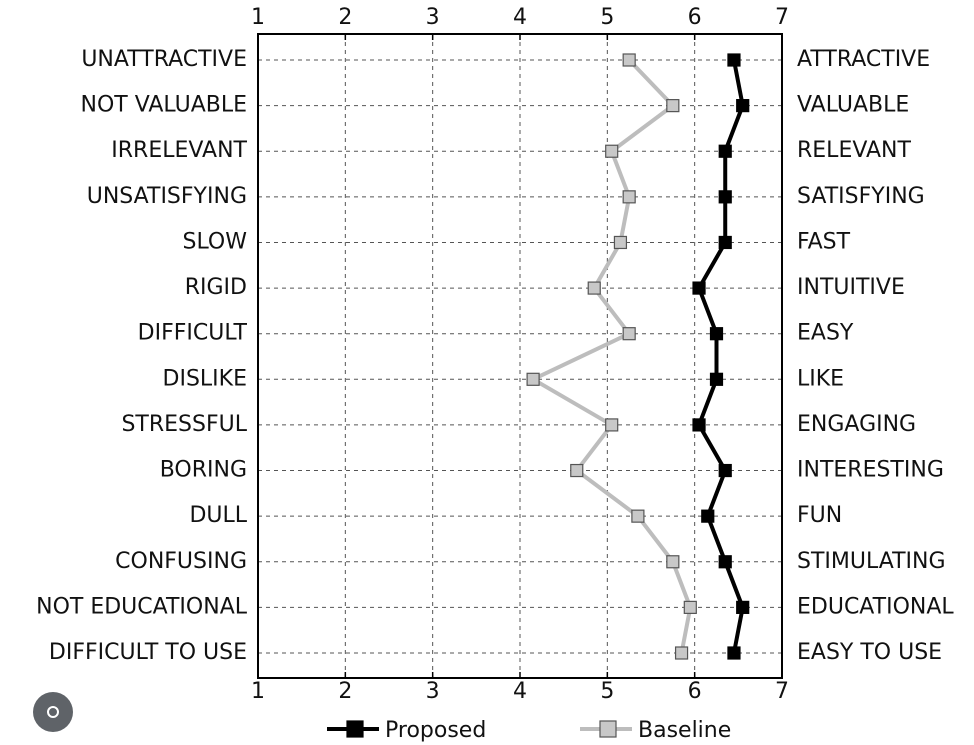 The width and height of the screenshot is (974, 745). I want to click on right-label: SATISFYING, so click(861, 196).